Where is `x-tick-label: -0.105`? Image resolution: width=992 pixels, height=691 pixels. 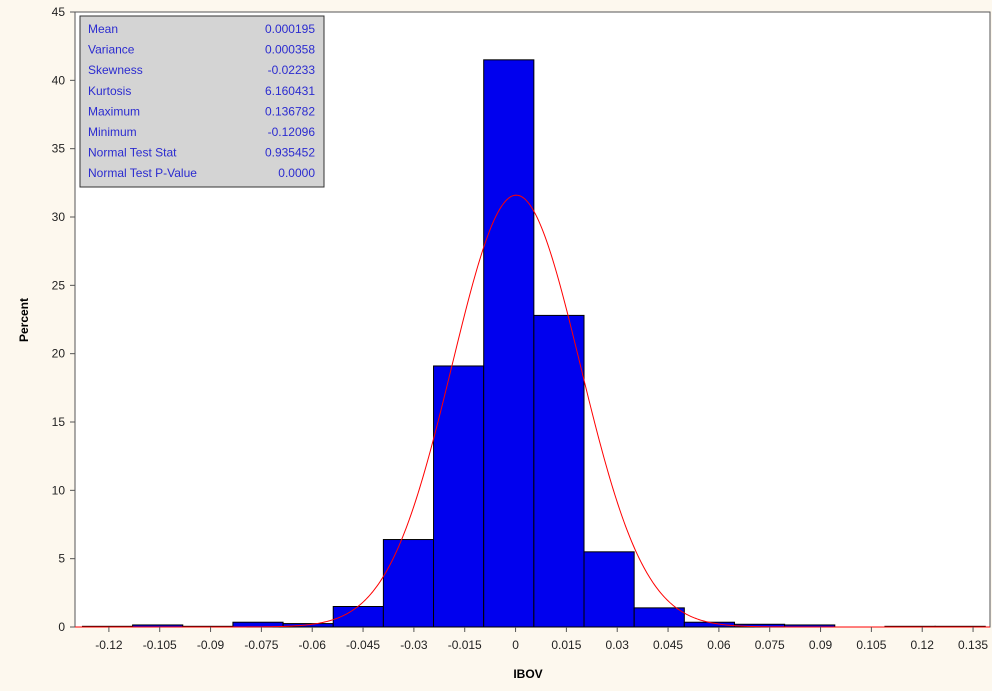
x-tick-label: -0.105 is located at coordinates (160, 645).